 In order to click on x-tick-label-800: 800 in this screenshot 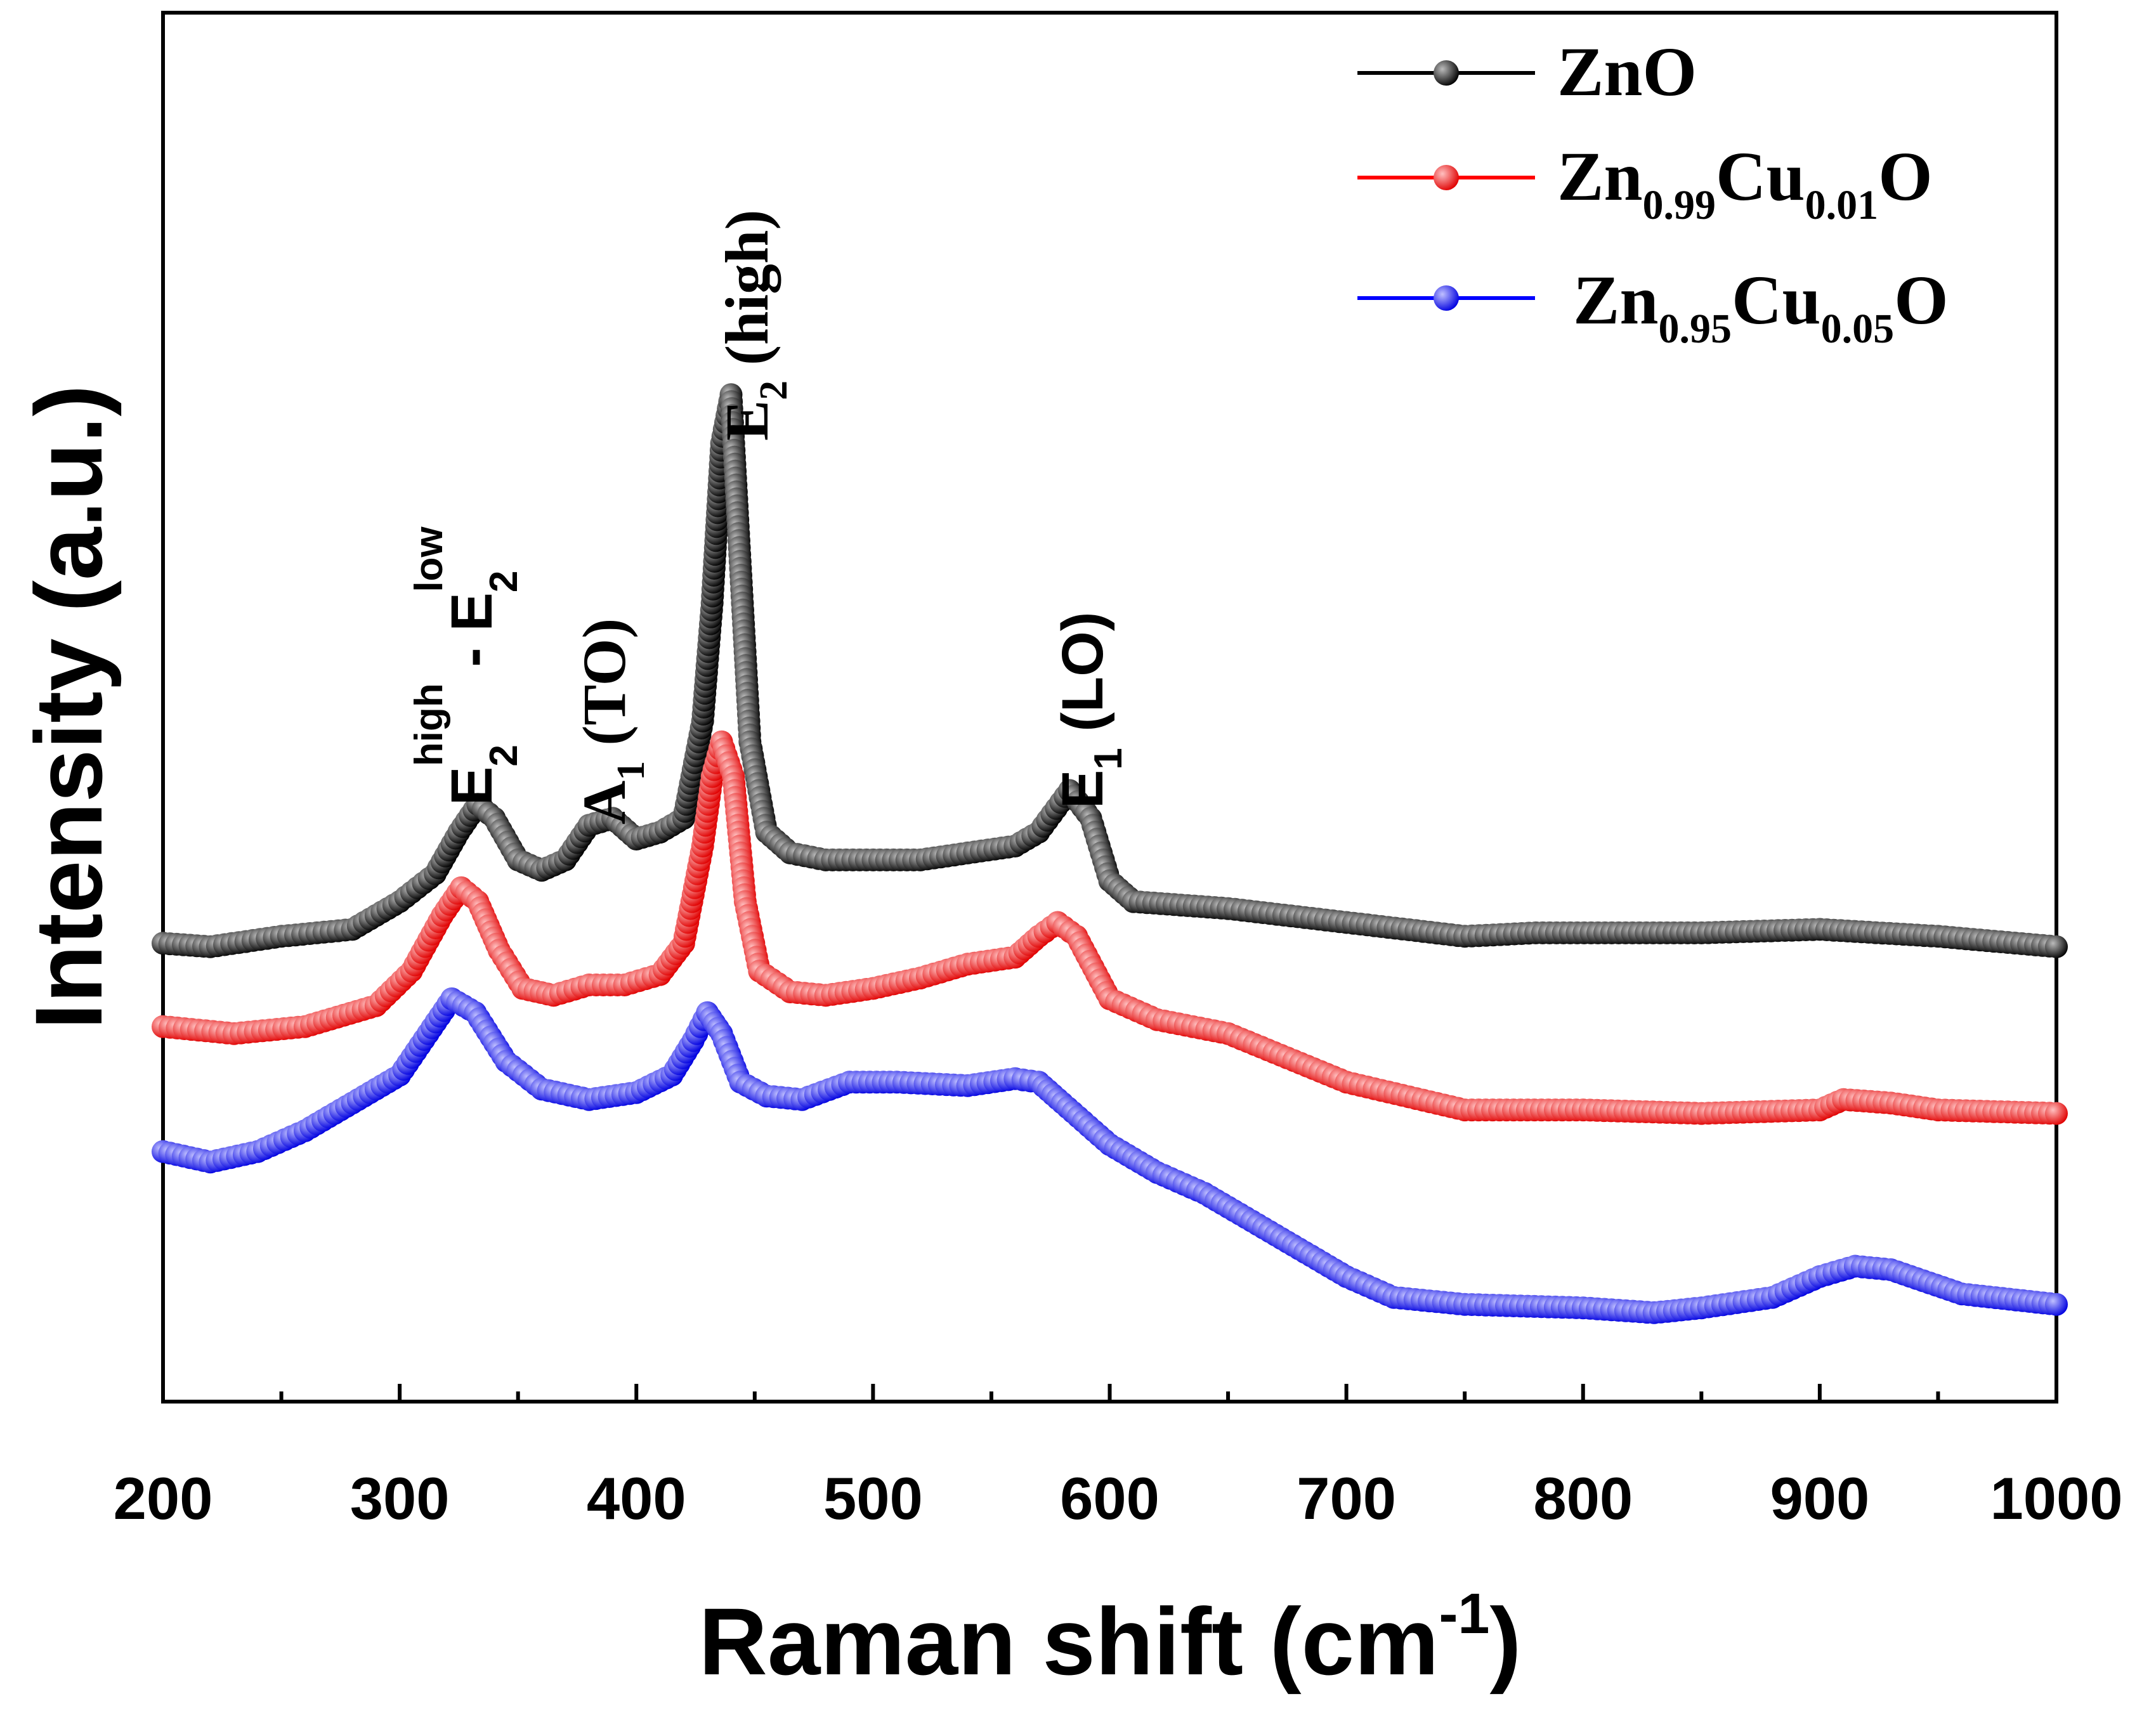, I will do `click(1583, 1499)`.